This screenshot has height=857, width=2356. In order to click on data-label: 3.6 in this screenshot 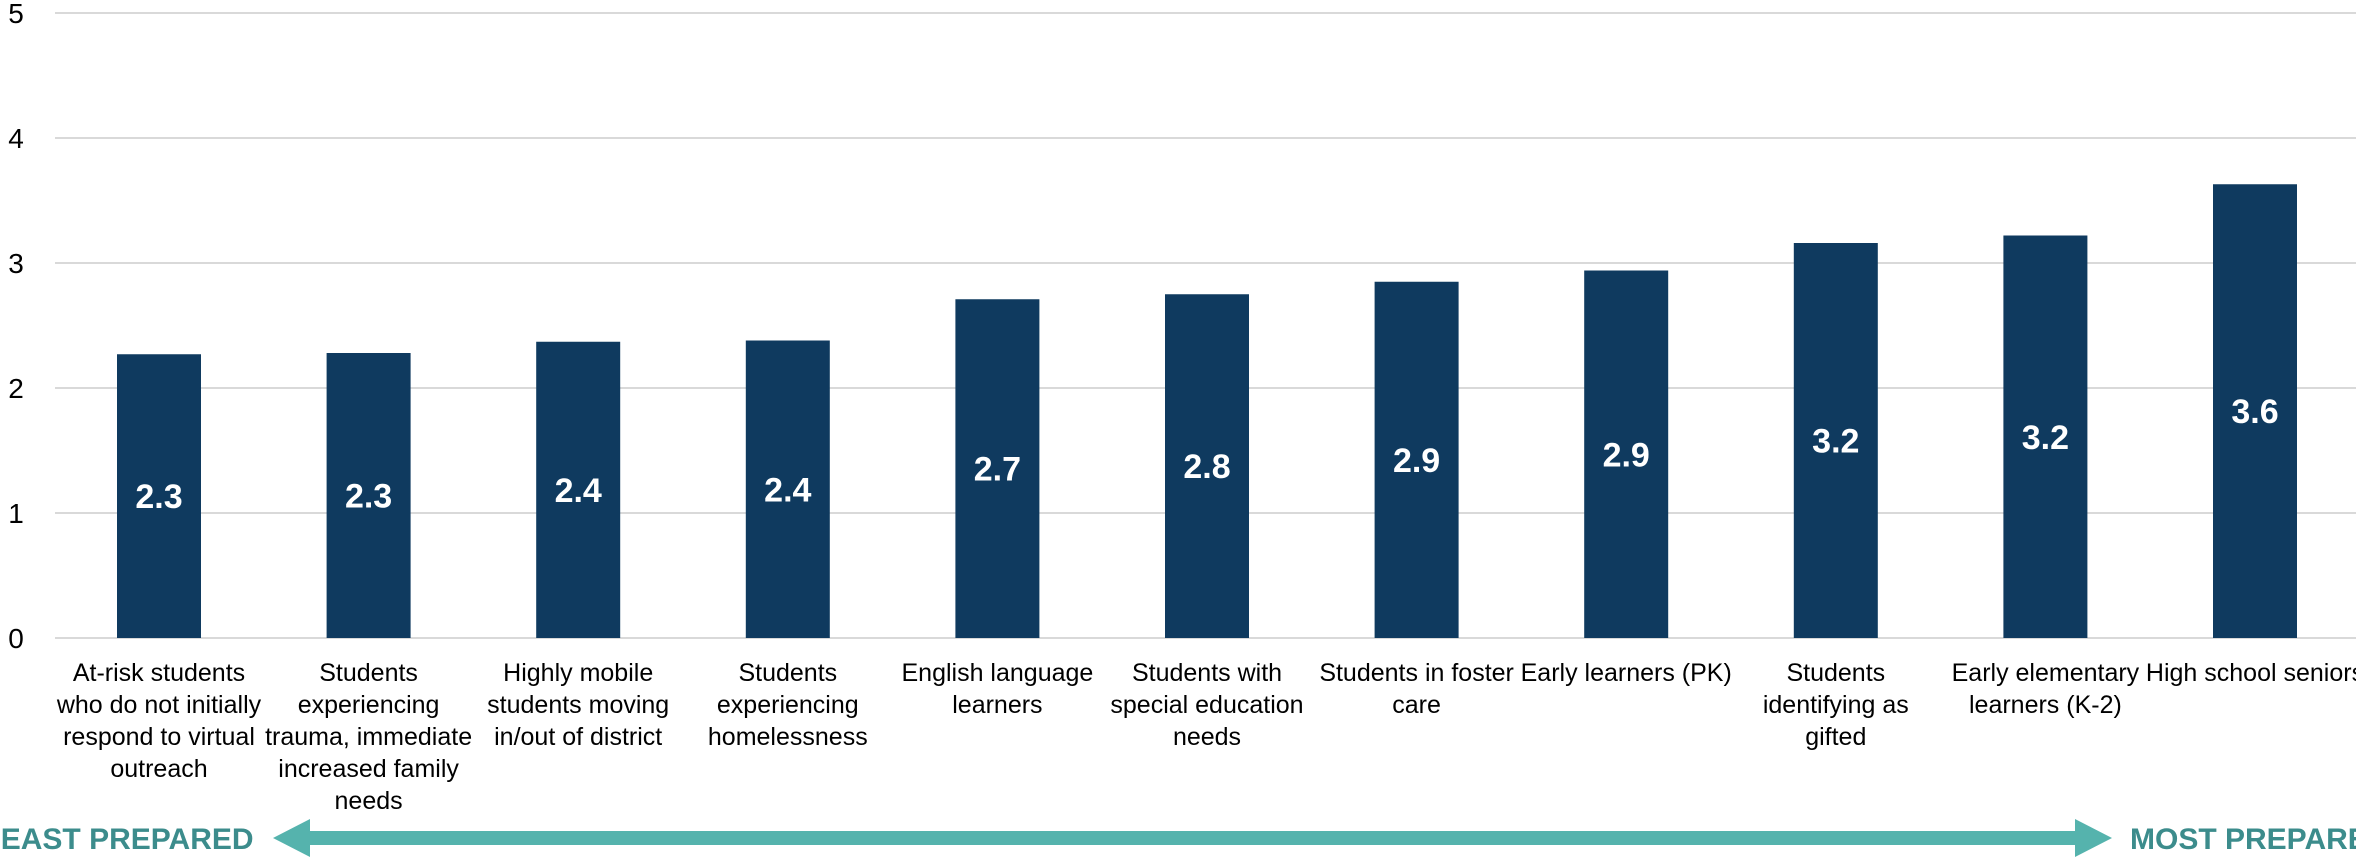, I will do `click(2254, 412)`.